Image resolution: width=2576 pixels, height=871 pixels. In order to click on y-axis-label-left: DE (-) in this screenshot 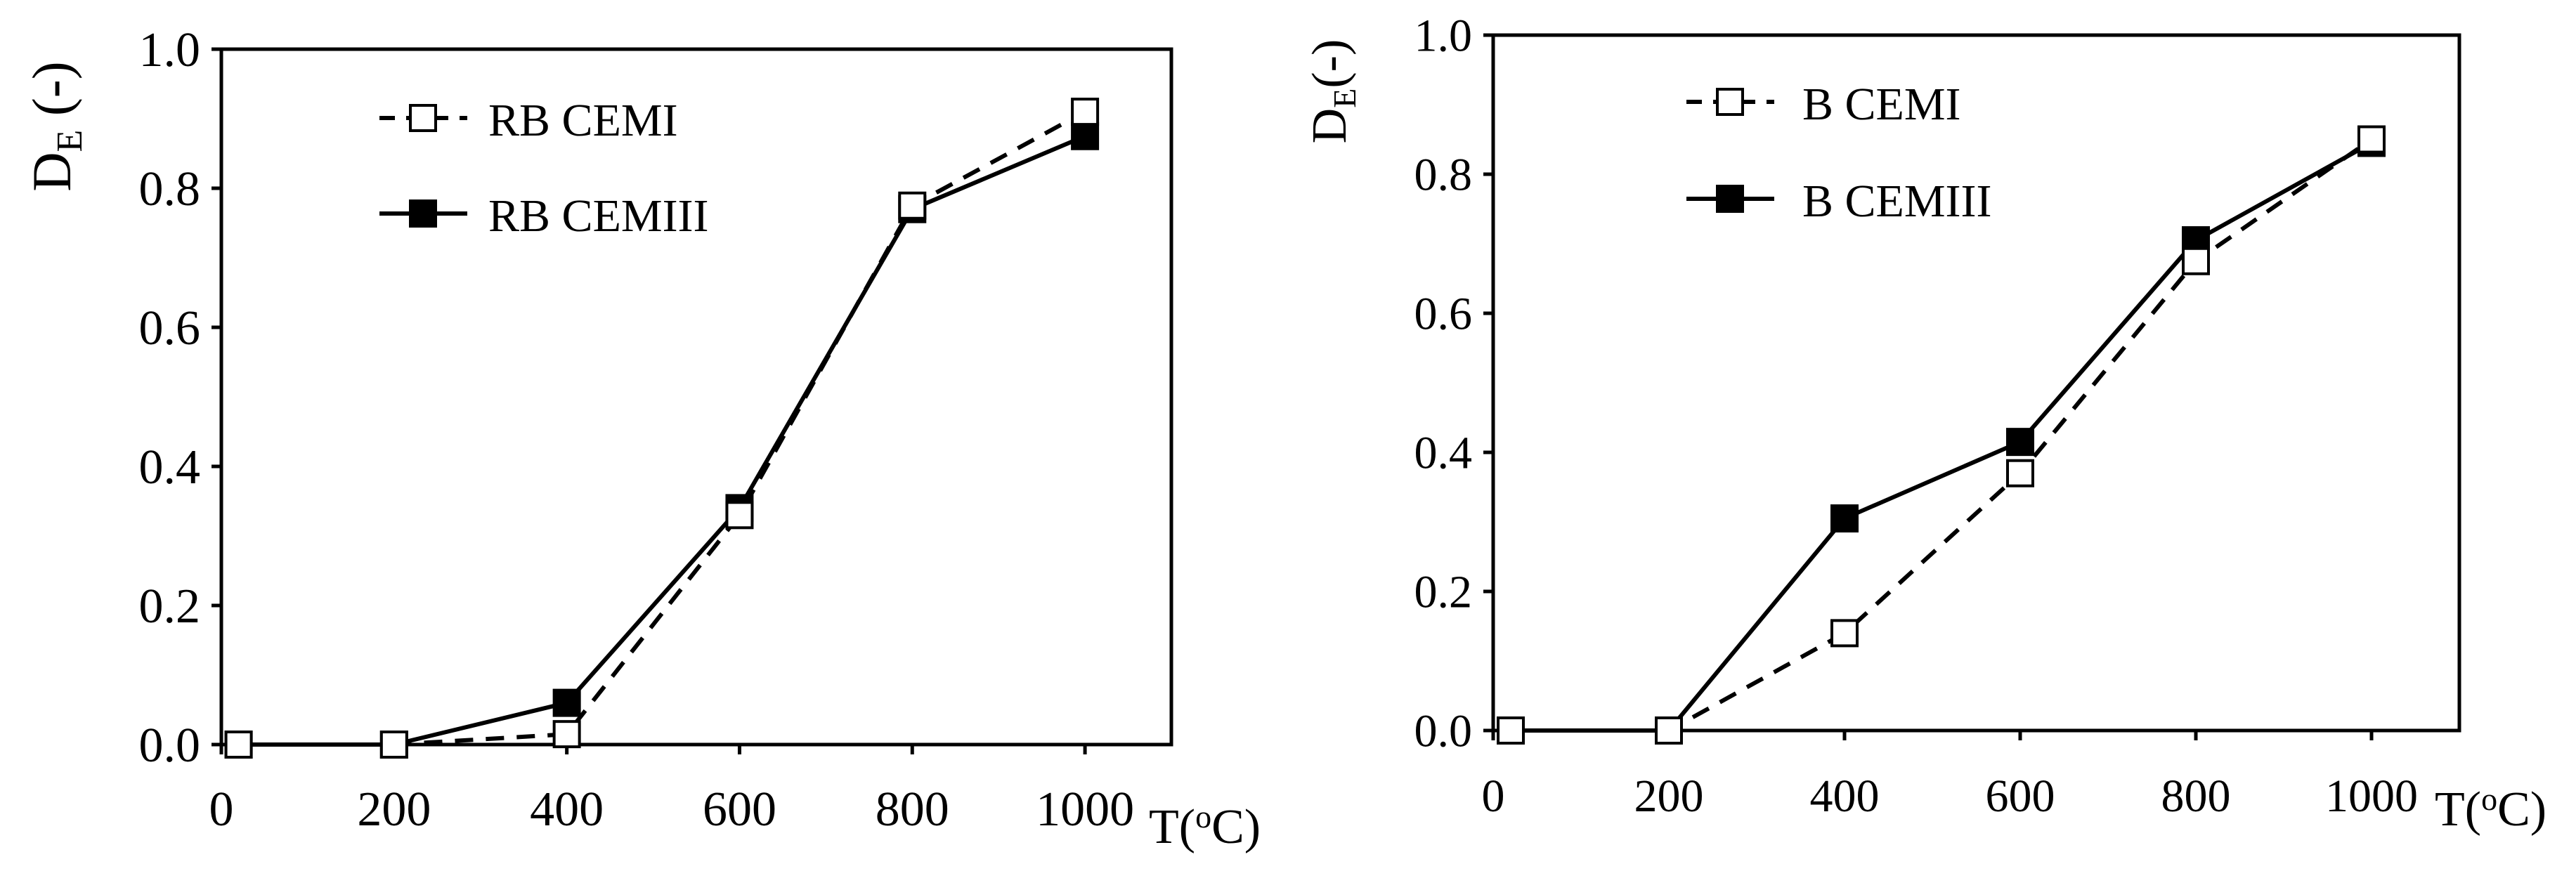, I will do `click(55, 127)`.